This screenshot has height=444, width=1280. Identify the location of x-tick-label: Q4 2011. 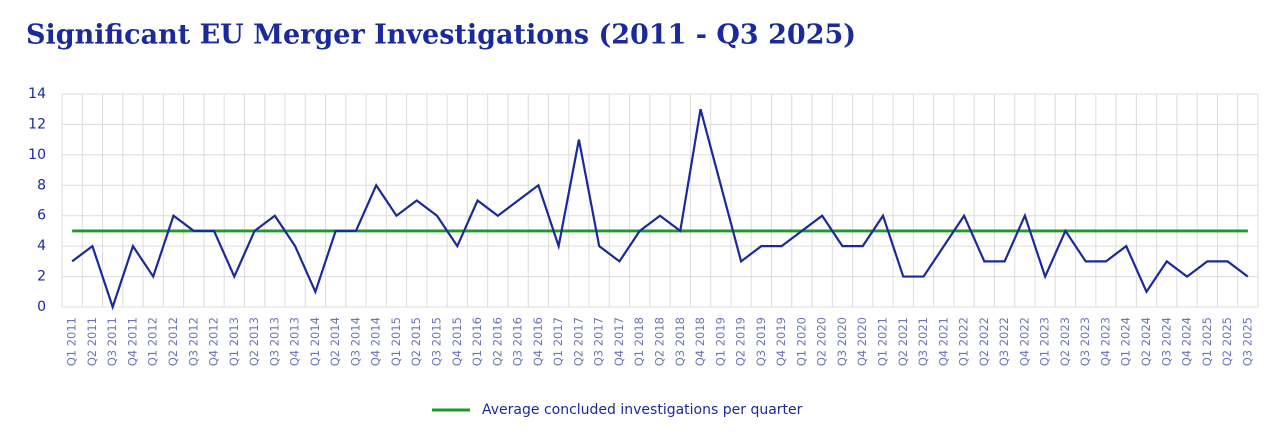
(132, 341).